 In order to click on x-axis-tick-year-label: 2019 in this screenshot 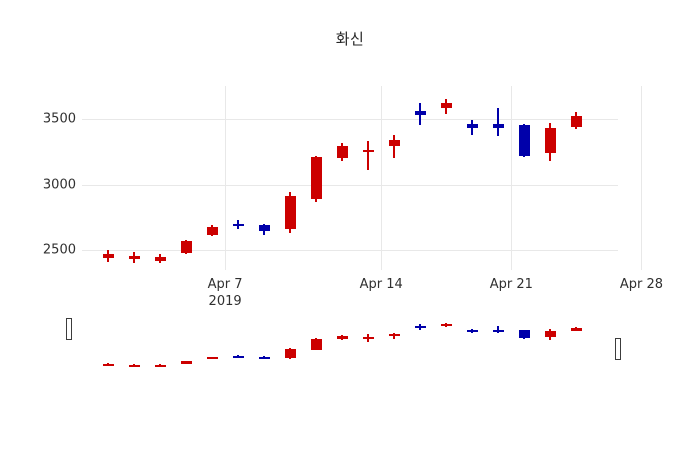, I will do `click(225, 301)`.